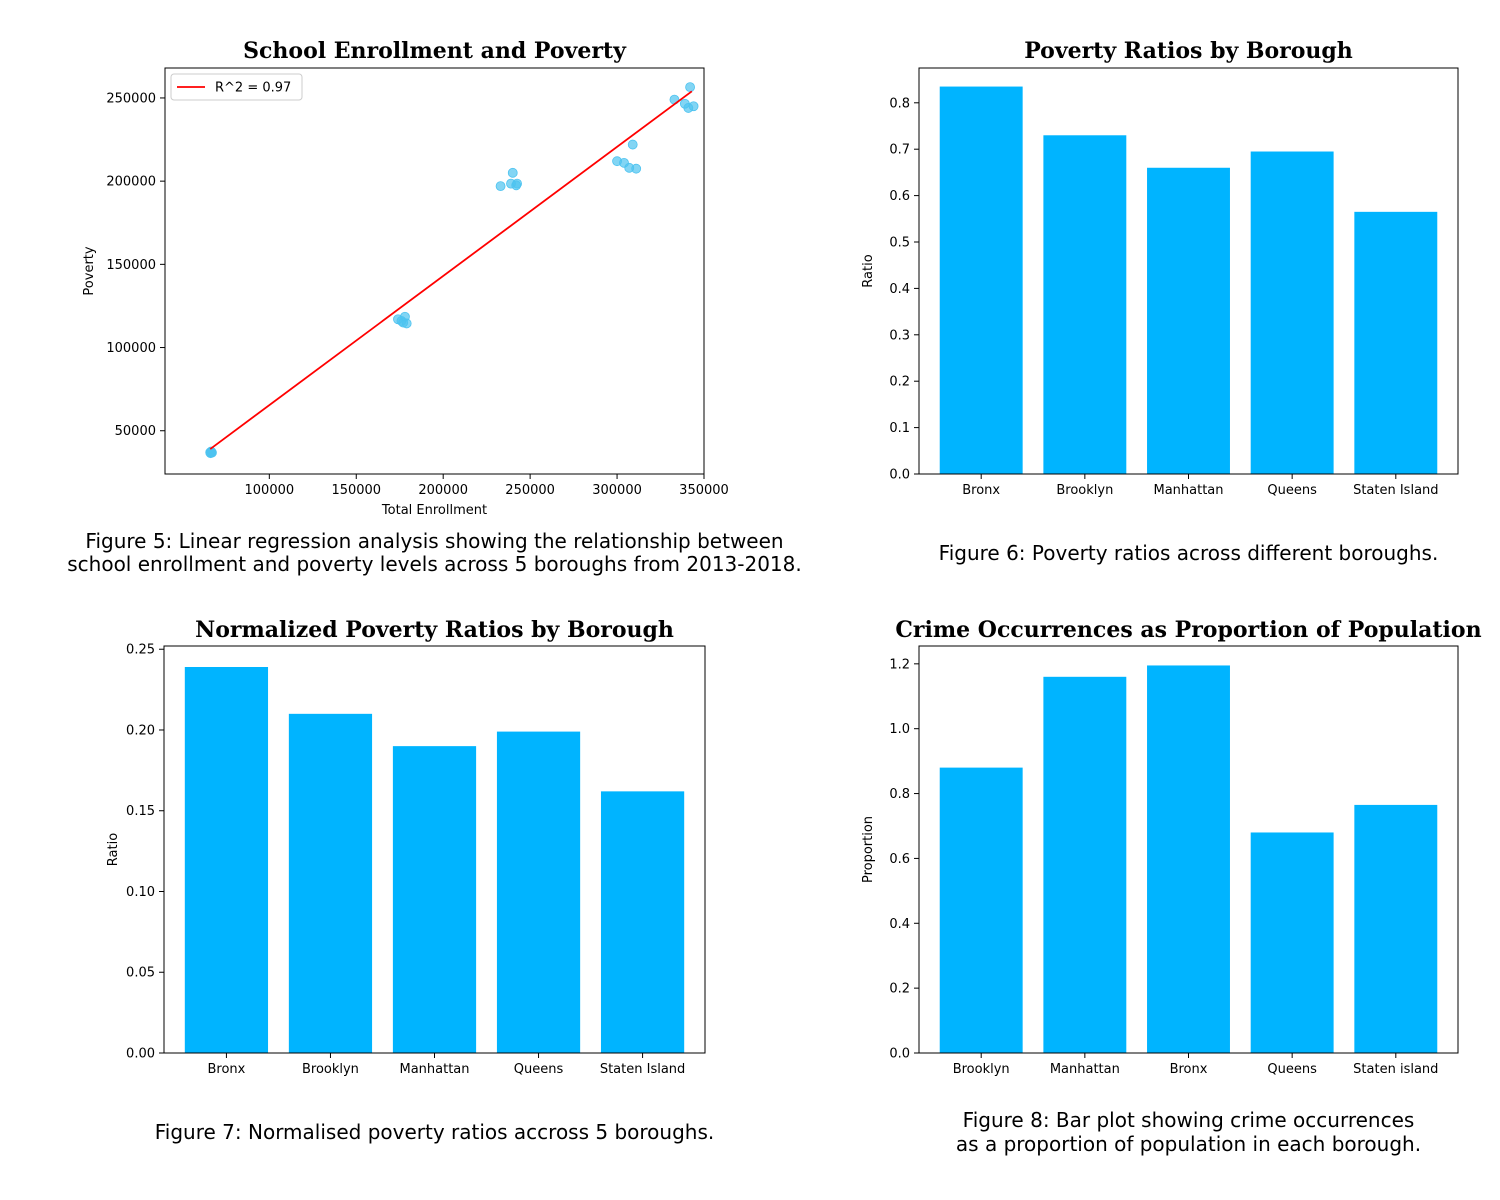  Describe the element at coordinates (1395, 1069) in the screenshot. I see `x-tick-label: Staten island` at that location.